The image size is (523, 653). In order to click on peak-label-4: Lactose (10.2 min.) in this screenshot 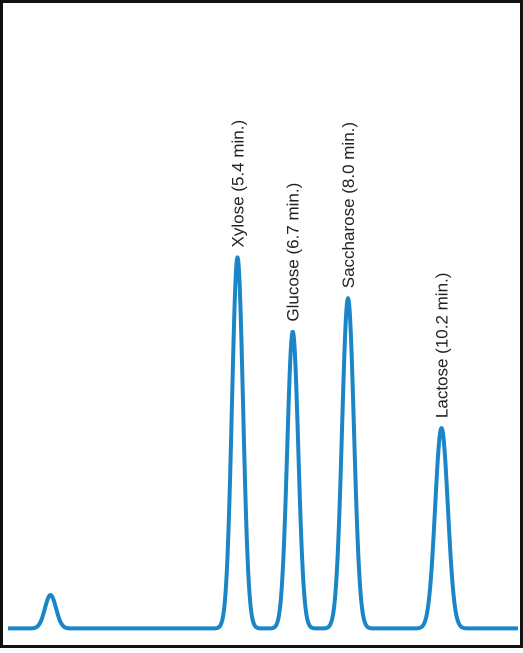, I will do `click(442, 346)`.